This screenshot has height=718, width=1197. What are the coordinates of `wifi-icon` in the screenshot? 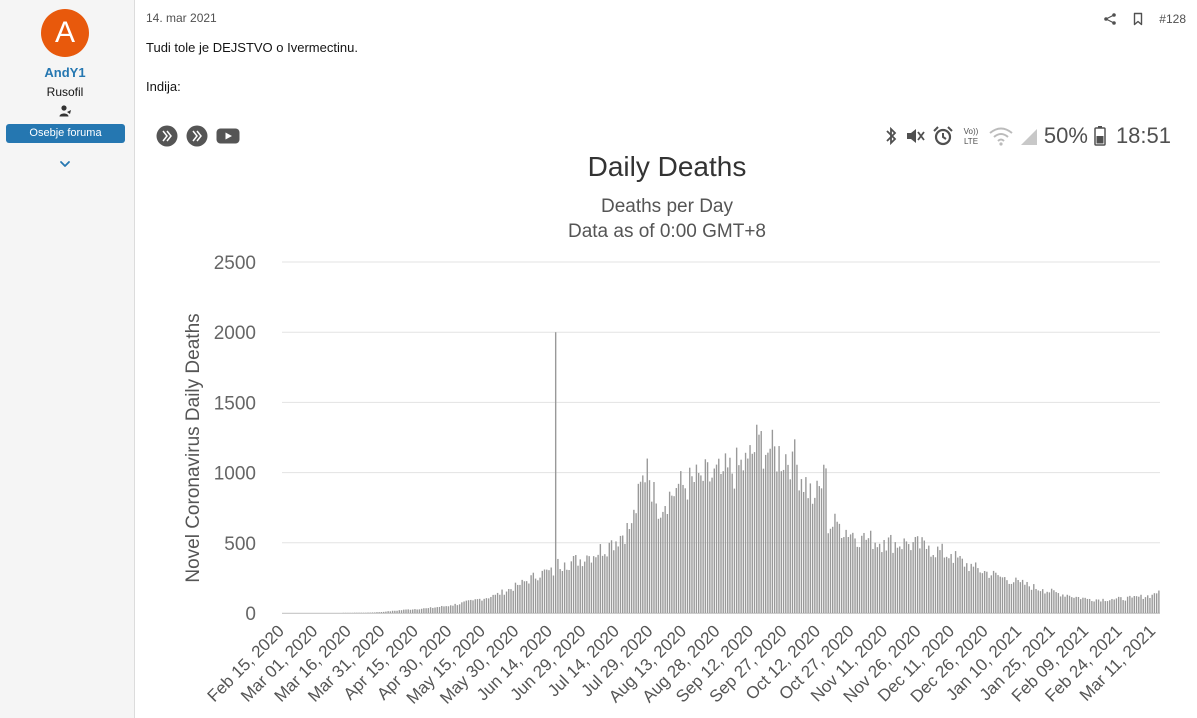 It's located at (1001, 136).